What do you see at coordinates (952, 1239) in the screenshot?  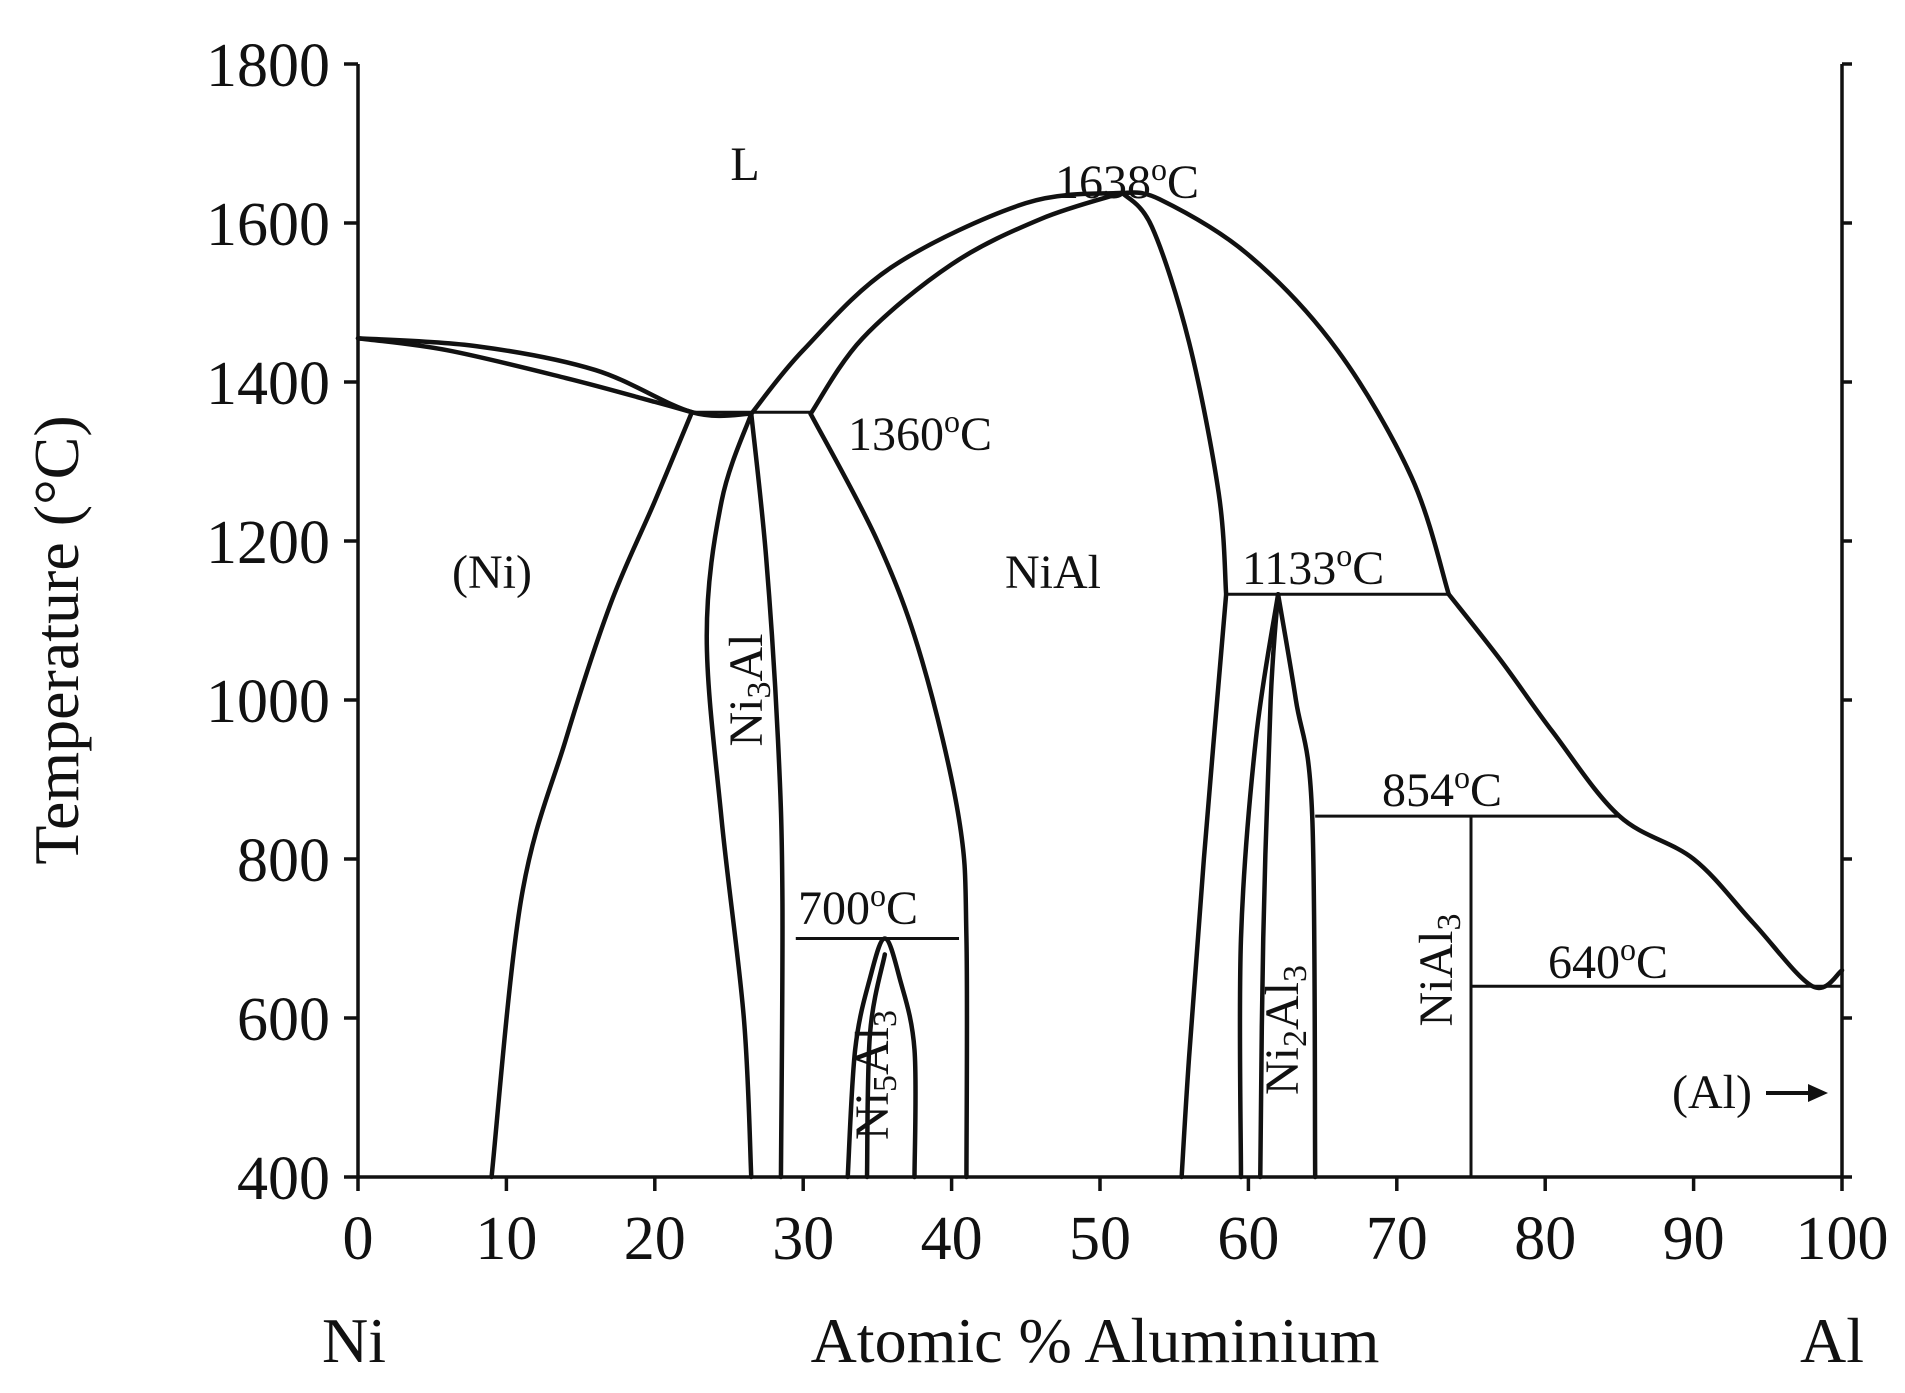 I see `x-tick-label: 40` at bounding box center [952, 1239].